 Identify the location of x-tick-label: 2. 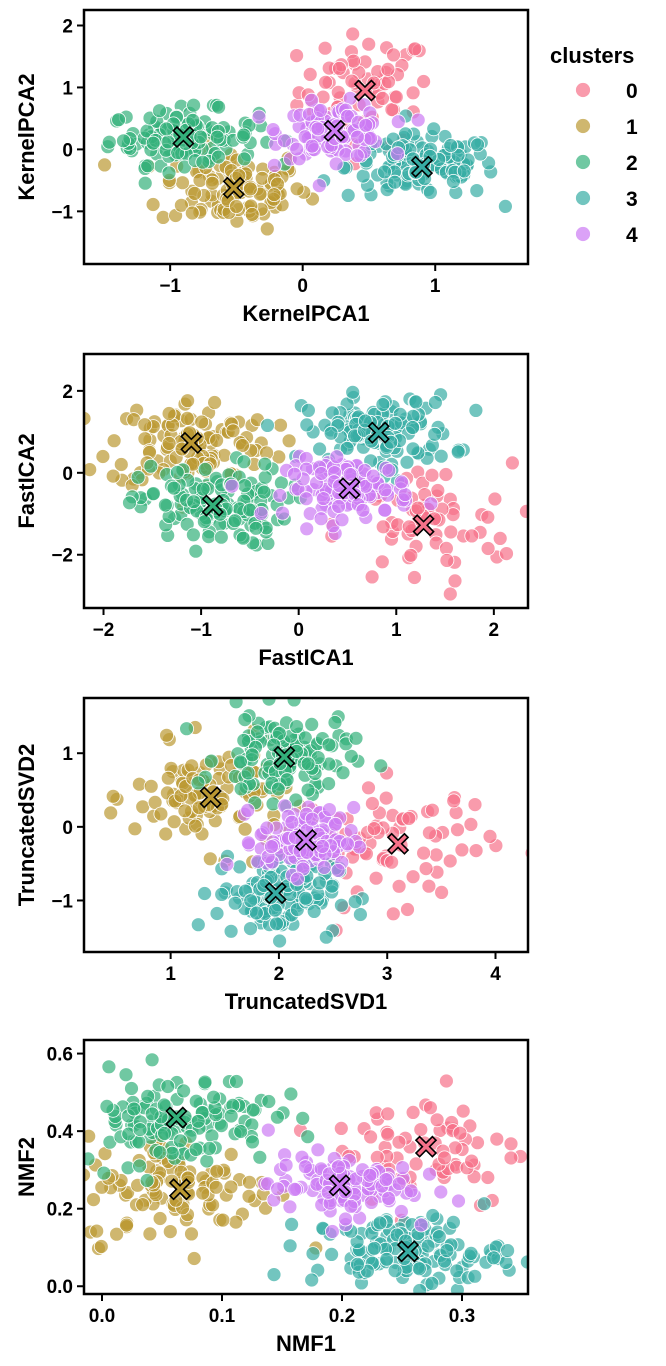
(279, 974).